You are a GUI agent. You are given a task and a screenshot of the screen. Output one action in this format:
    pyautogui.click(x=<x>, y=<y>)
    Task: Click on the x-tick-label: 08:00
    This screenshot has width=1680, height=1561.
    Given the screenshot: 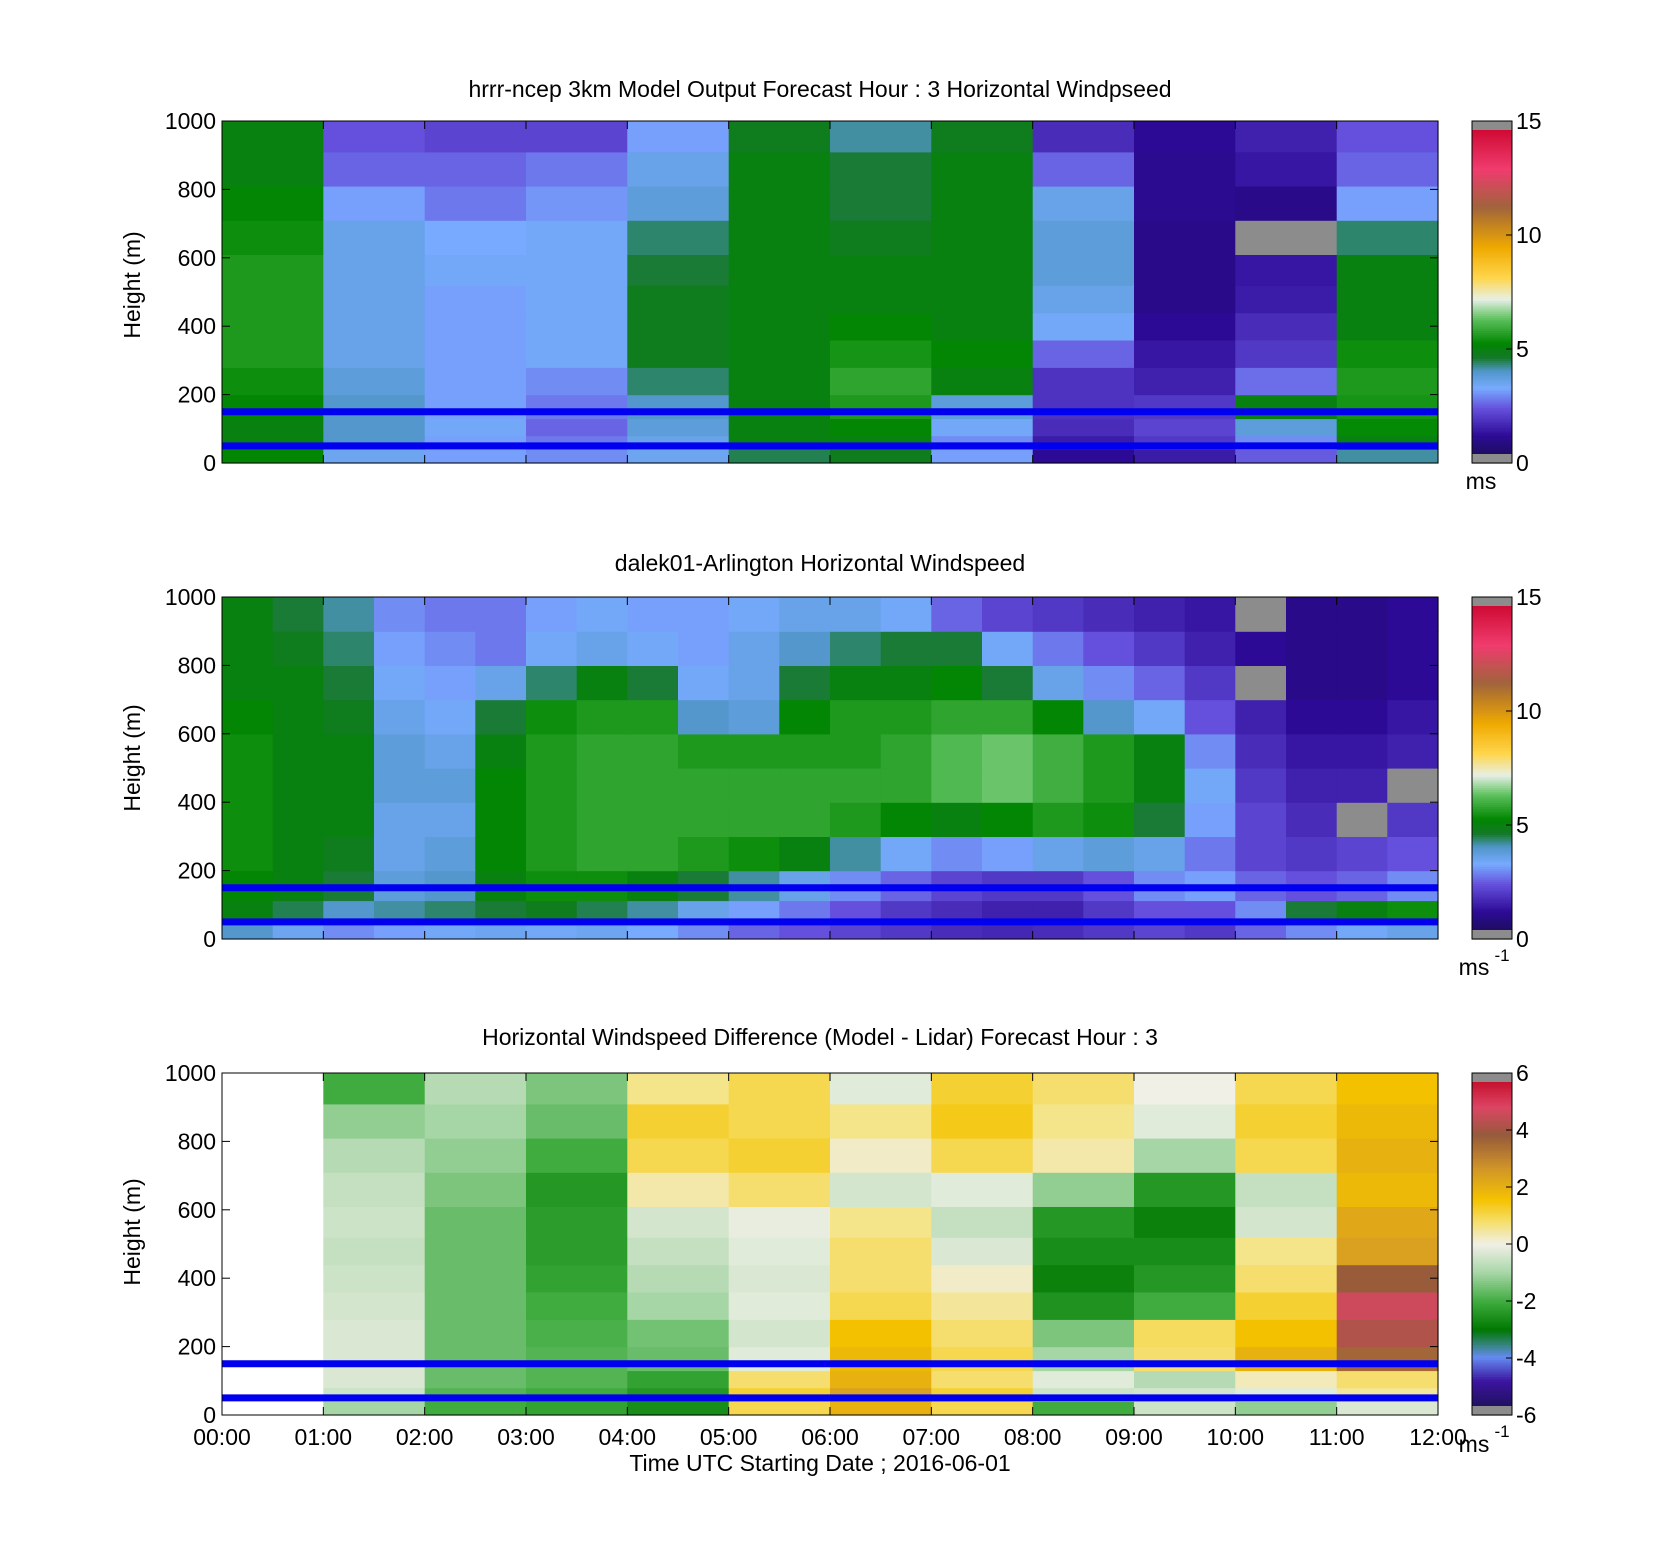 What is the action you would take?
    pyautogui.click(x=1033, y=1437)
    